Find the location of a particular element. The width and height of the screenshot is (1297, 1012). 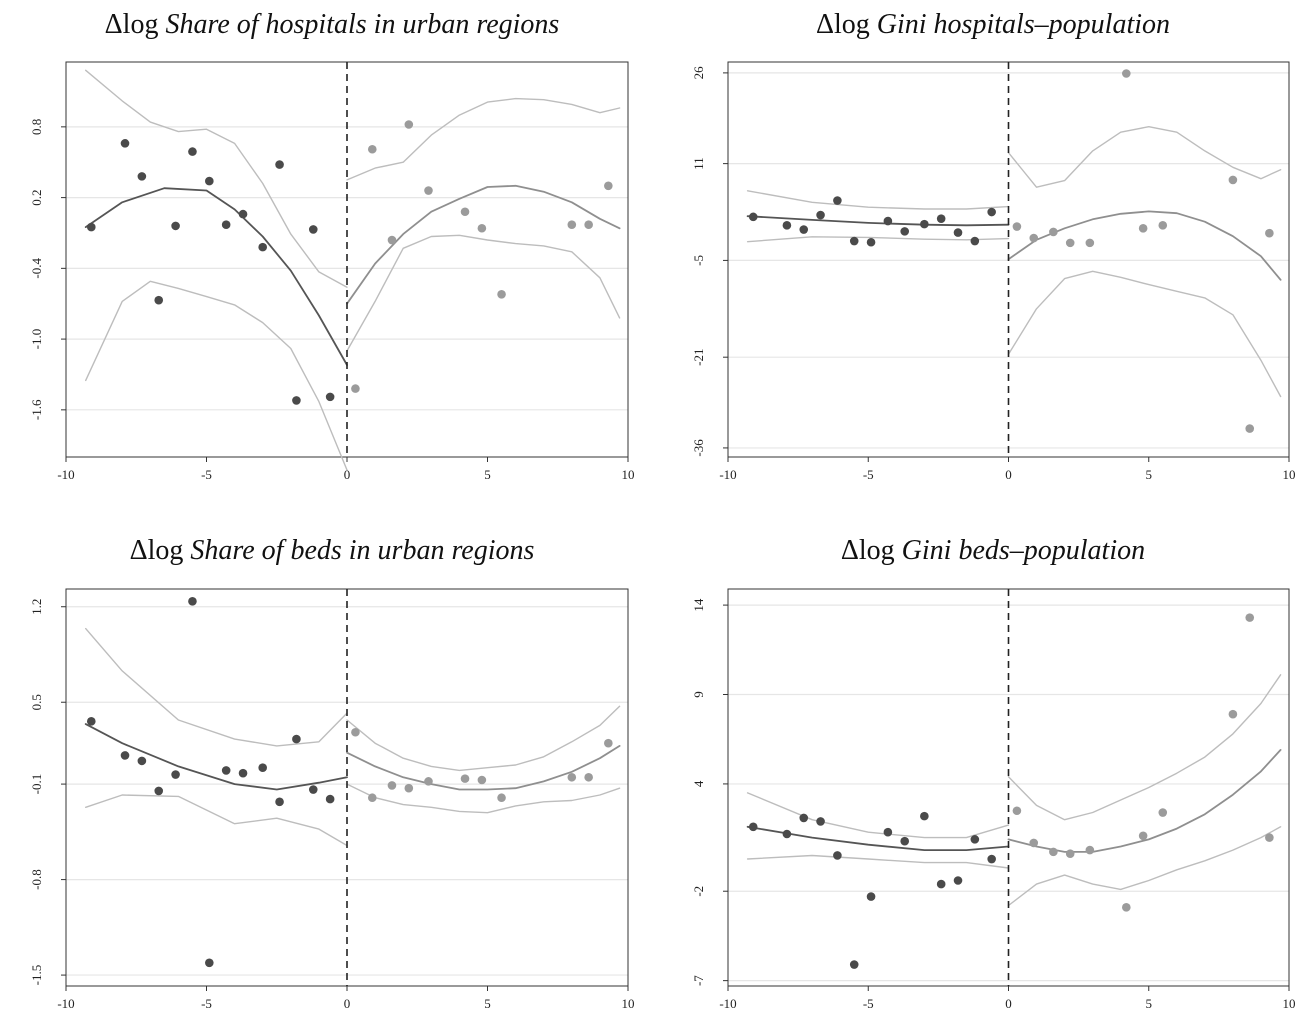

x-tick-label: 10 is located at coordinates (1289, 1003).